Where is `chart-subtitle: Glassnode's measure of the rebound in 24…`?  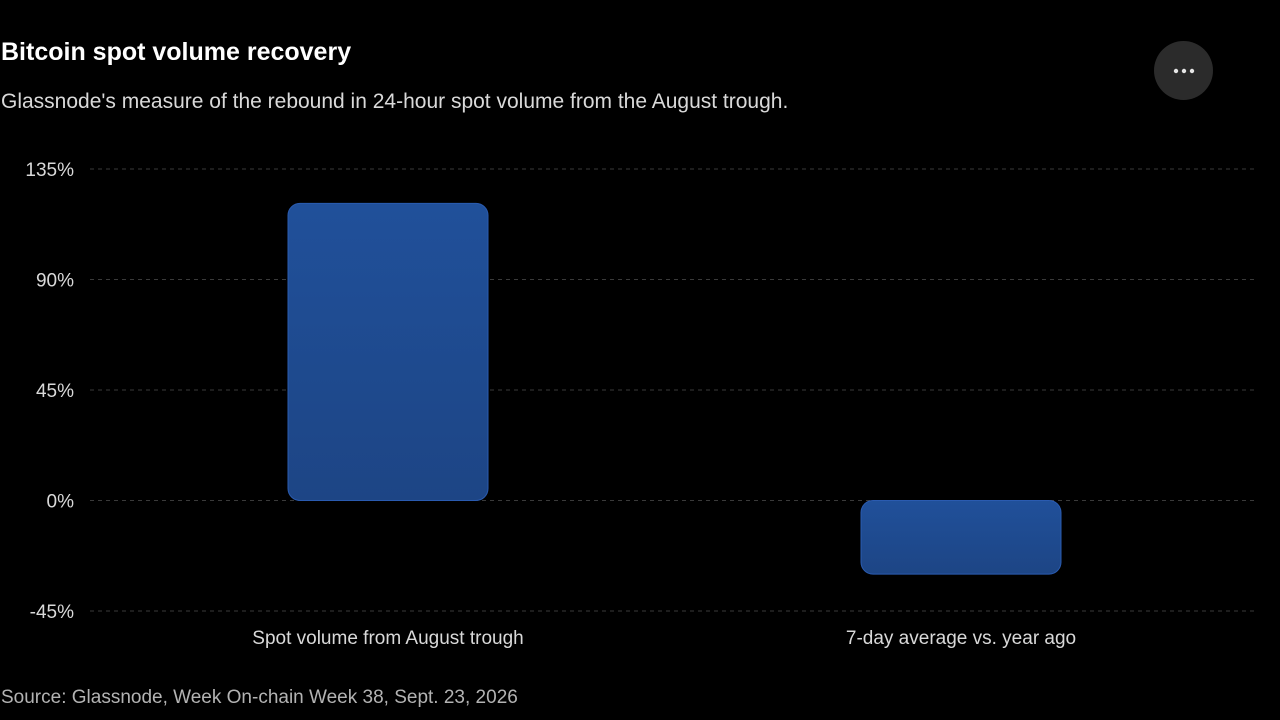
chart-subtitle: Glassnode's measure of the rebound in 24… is located at coordinates (395, 101).